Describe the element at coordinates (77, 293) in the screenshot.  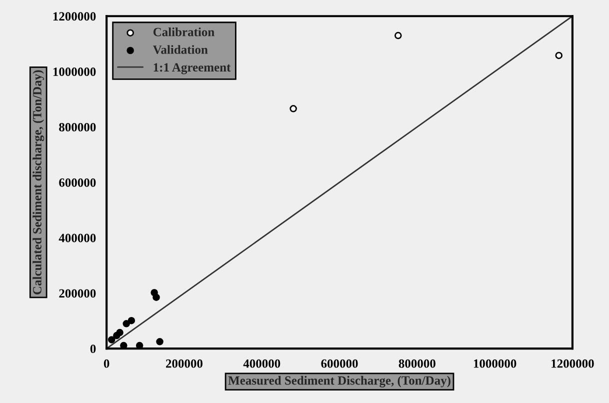
I see `y-tick-label: 200000` at that location.